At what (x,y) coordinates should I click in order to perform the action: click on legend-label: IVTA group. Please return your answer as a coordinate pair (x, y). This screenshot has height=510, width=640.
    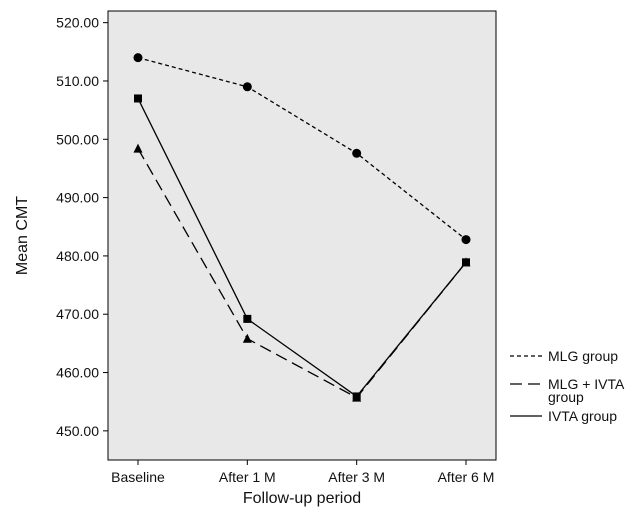
    Looking at the image, I should click on (582, 416).